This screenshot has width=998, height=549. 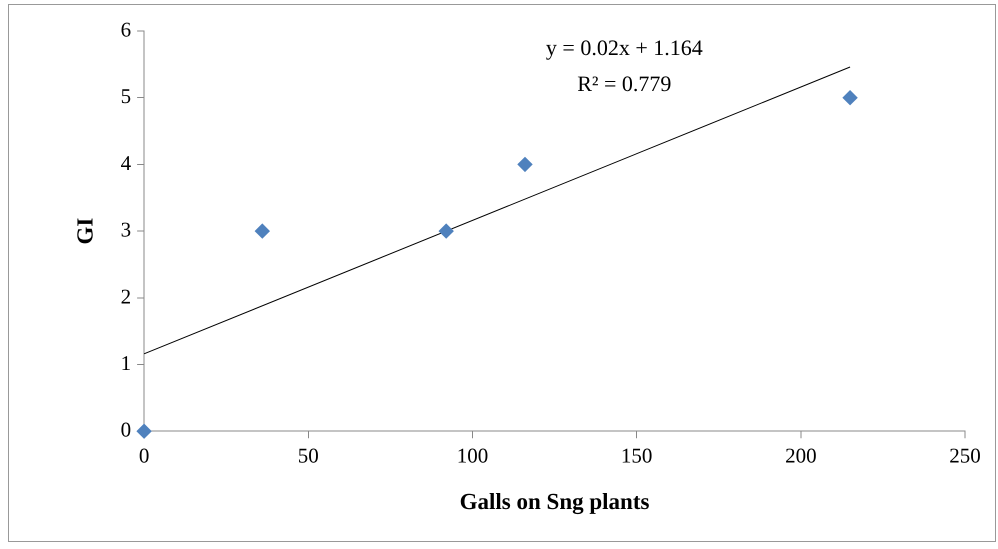 What do you see at coordinates (126, 162) in the screenshot?
I see `y-tick-label: 4` at bounding box center [126, 162].